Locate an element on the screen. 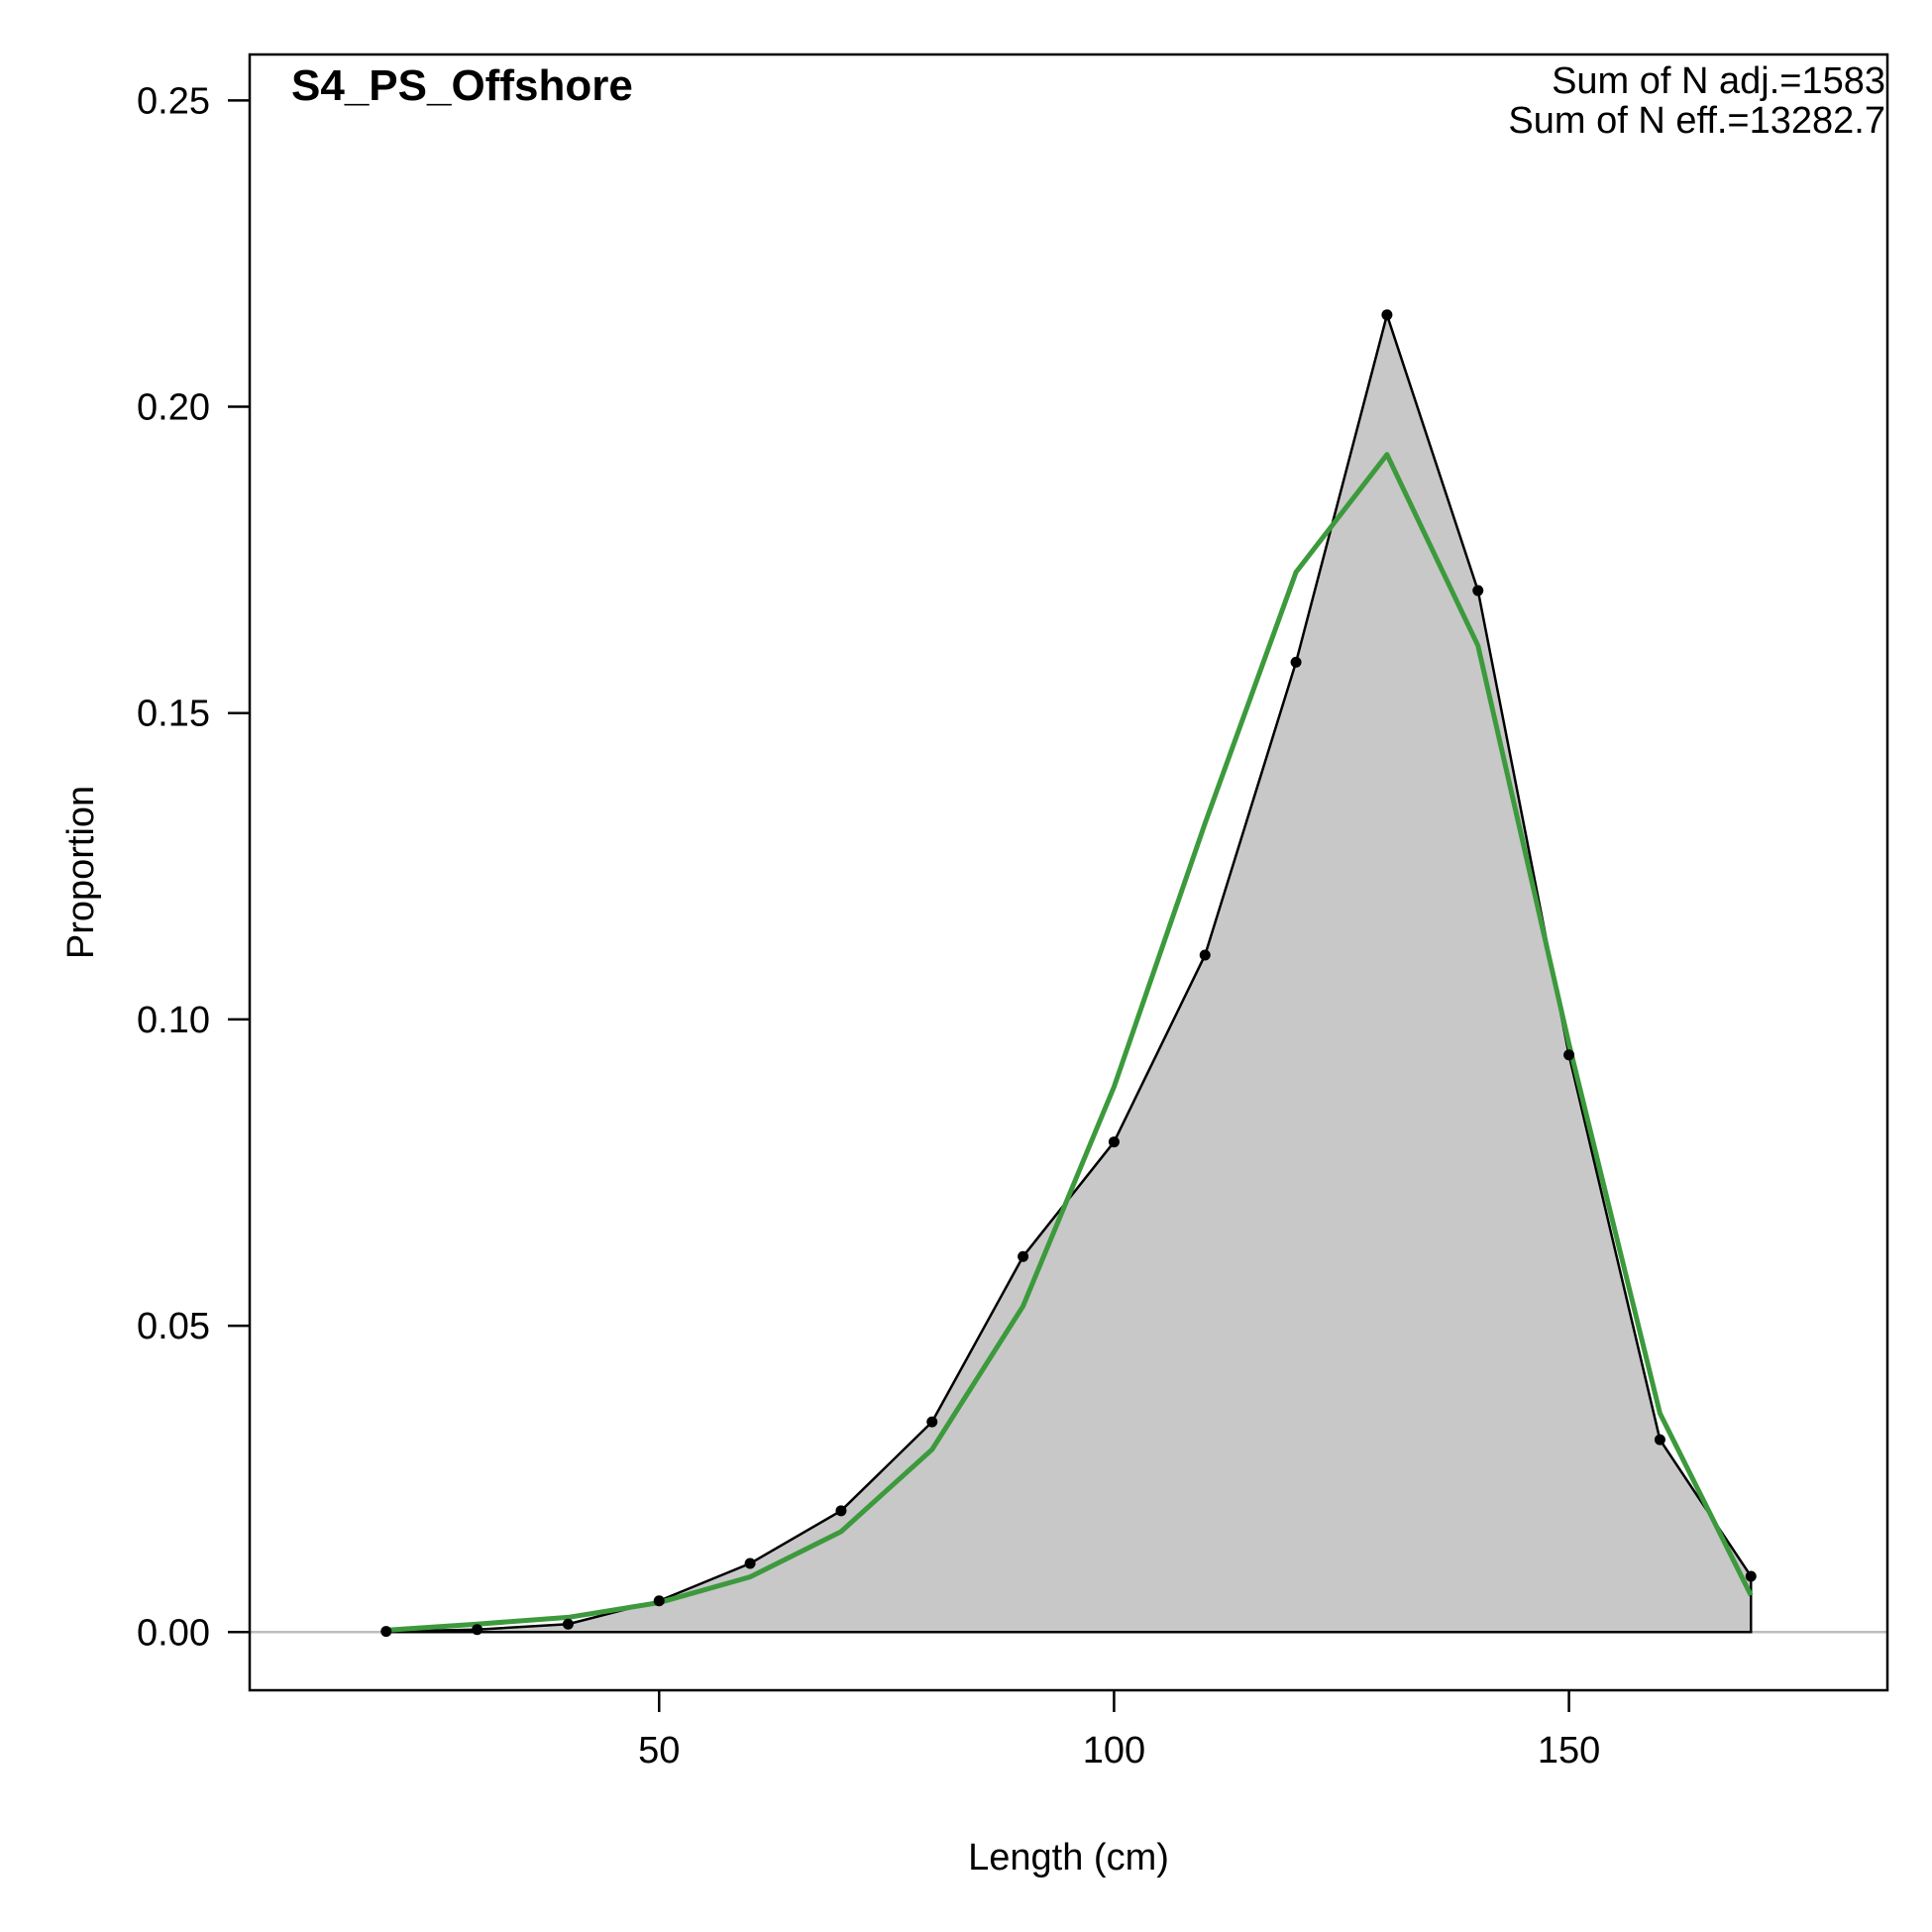 Image resolution: width=1932 pixels, height=1932 pixels. sum-n-eff-note: Sum of N eff.=13282.7 is located at coordinates (1696, 121).